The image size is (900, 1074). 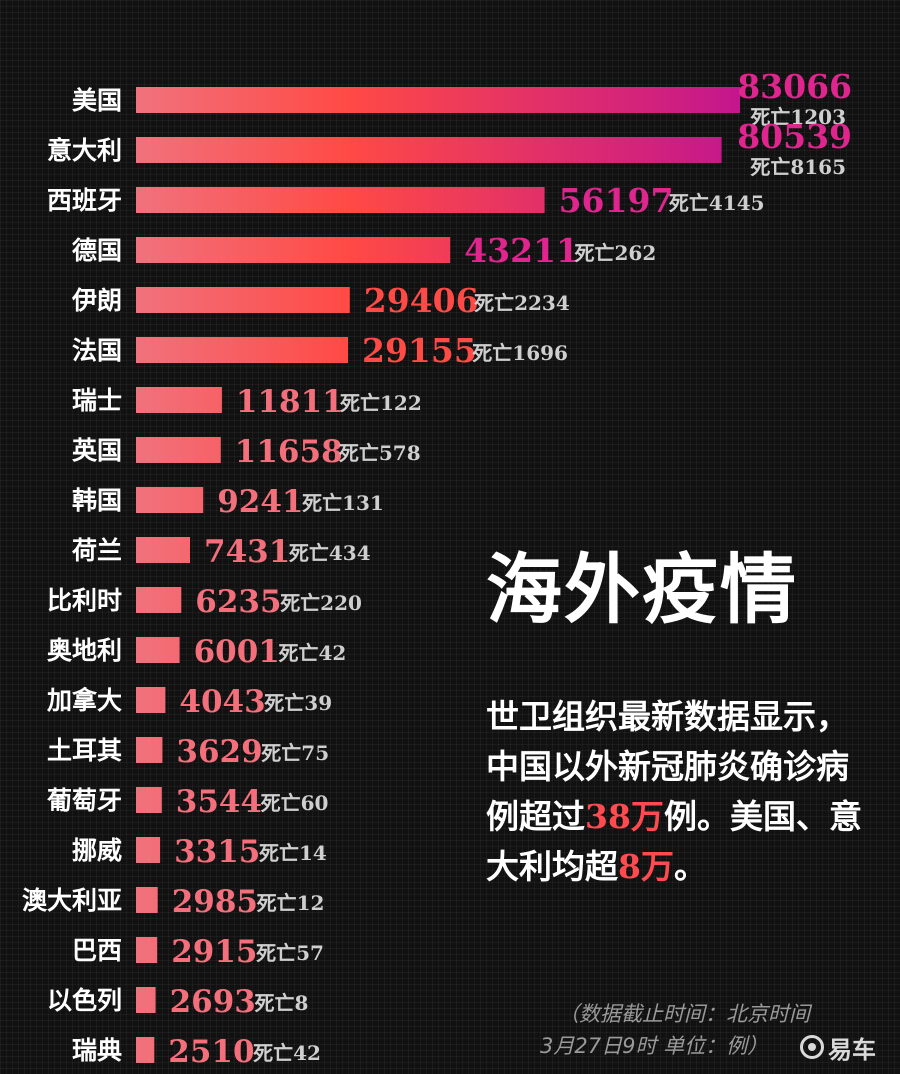 I want to click on category-label: 瑞士, so click(x=97, y=400).